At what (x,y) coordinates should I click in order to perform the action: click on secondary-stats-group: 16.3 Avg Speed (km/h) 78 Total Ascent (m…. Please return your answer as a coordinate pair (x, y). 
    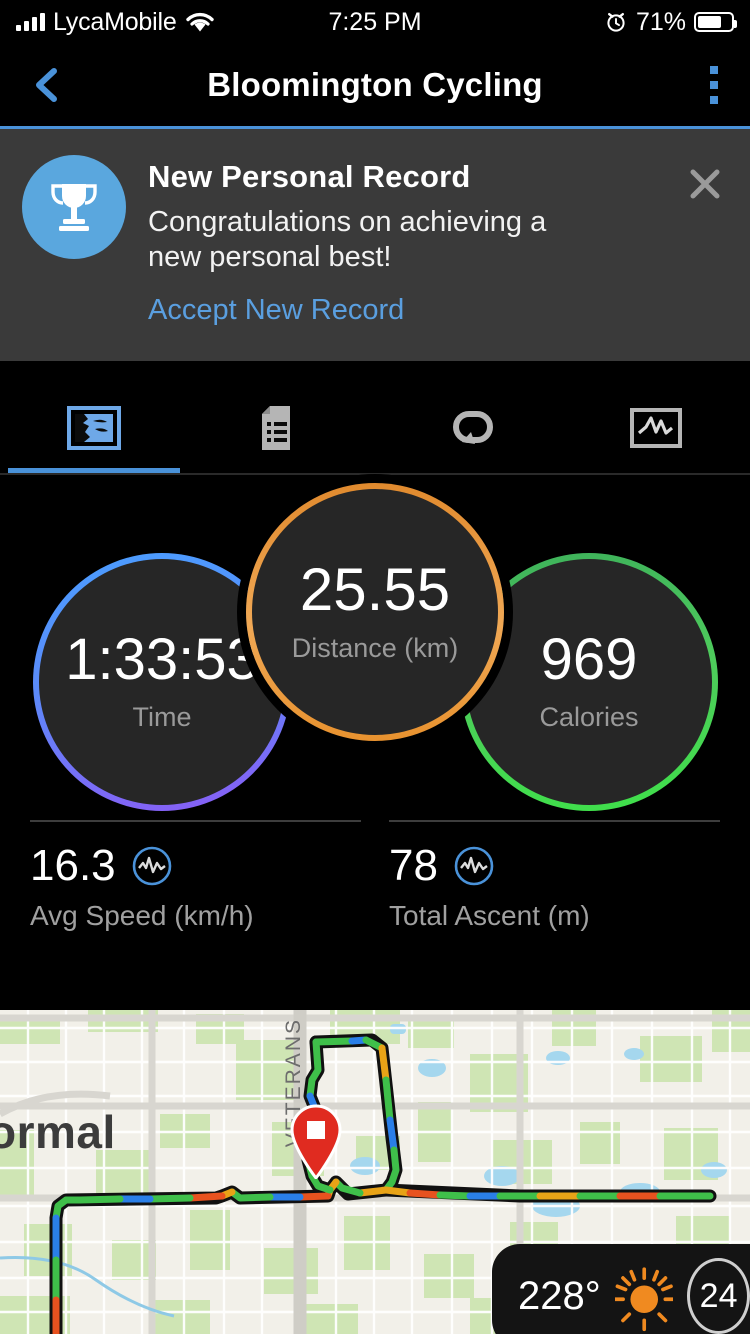
    Looking at the image, I should click on (375, 884).